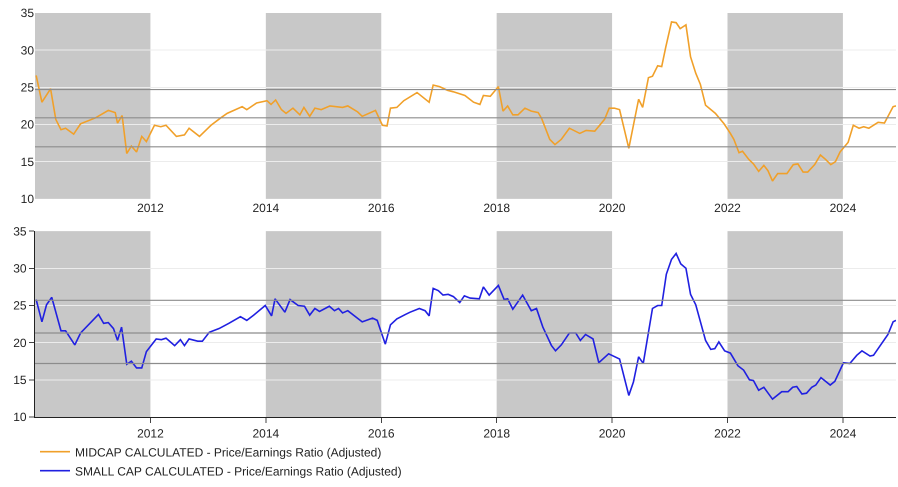 This screenshot has width=898, height=487. Describe the element at coordinates (238, 471) in the screenshot. I see `legend-label: SMALL CAP CALCULATED - Price/Earnings Ratio (Adjusted)` at that location.